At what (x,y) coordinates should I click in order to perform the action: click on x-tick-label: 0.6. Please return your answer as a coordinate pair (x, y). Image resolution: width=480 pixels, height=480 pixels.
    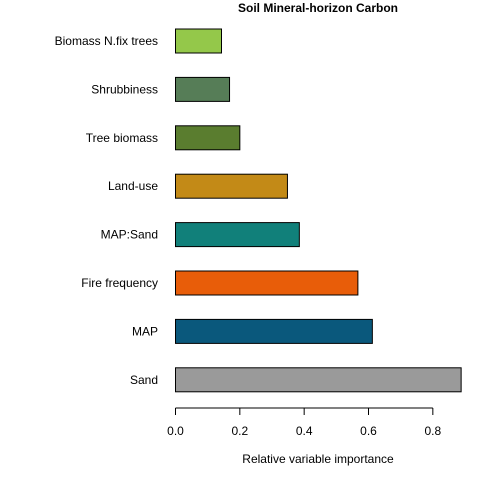
    Looking at the image, I should click on (368, 431).